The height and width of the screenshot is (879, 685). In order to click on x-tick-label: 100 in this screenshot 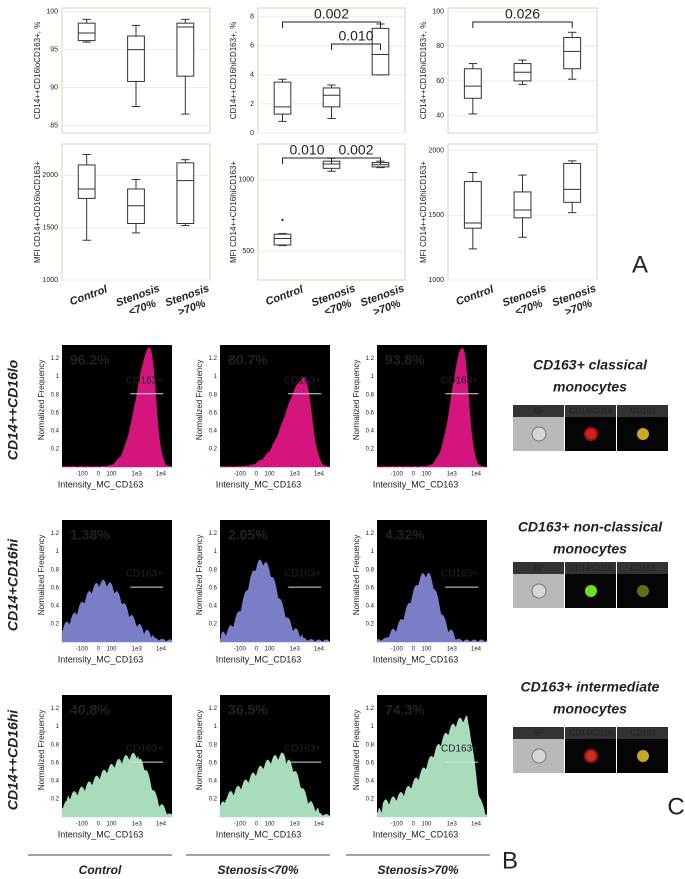, I will do `click(269, 650)`.